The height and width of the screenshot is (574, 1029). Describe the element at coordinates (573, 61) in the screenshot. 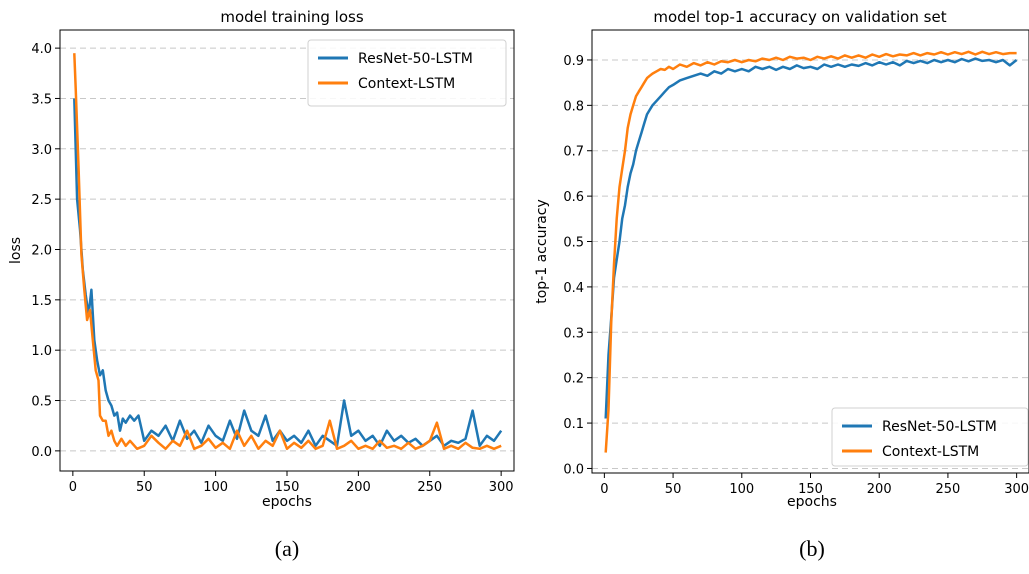

I see `accuracy-y-tick-label: 0.9` at that location.